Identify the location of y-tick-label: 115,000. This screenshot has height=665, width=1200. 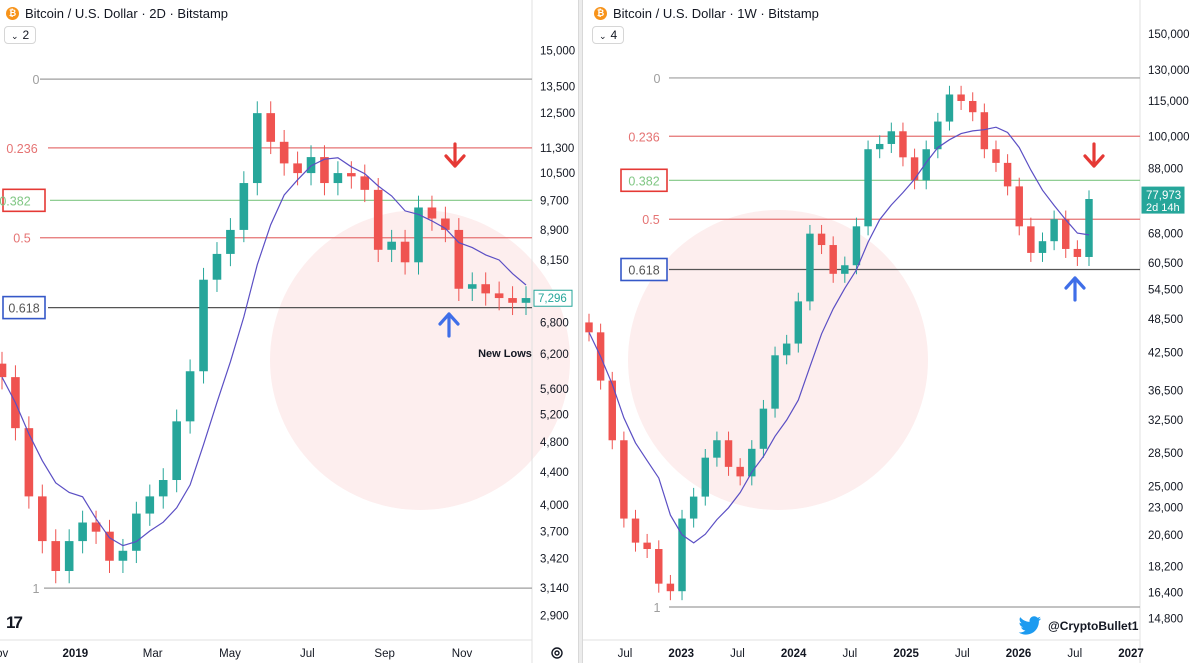
(1168, 102).